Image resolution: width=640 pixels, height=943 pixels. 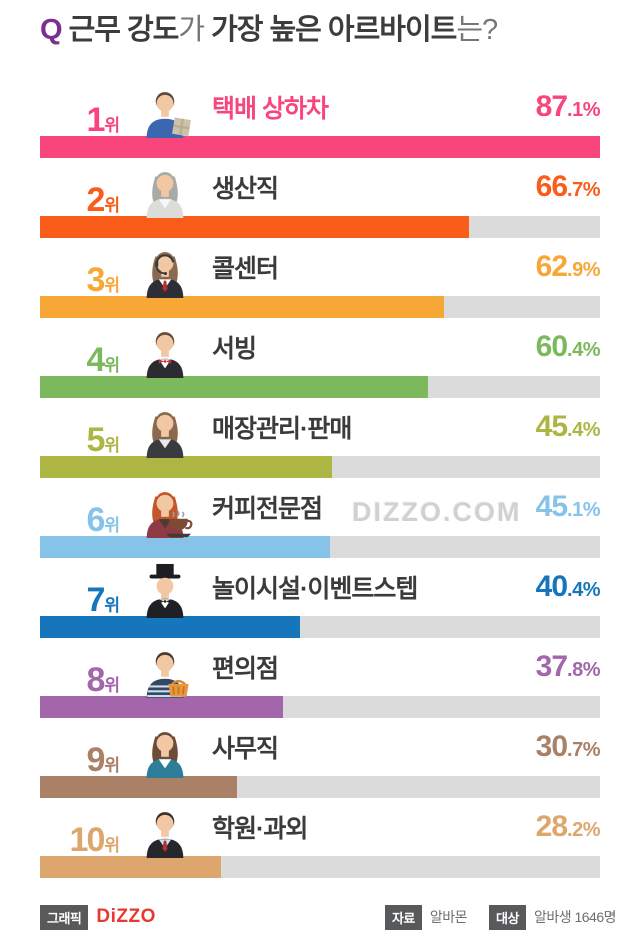 I want to click on rank-label: 9 위, so click(x=80, y=760).